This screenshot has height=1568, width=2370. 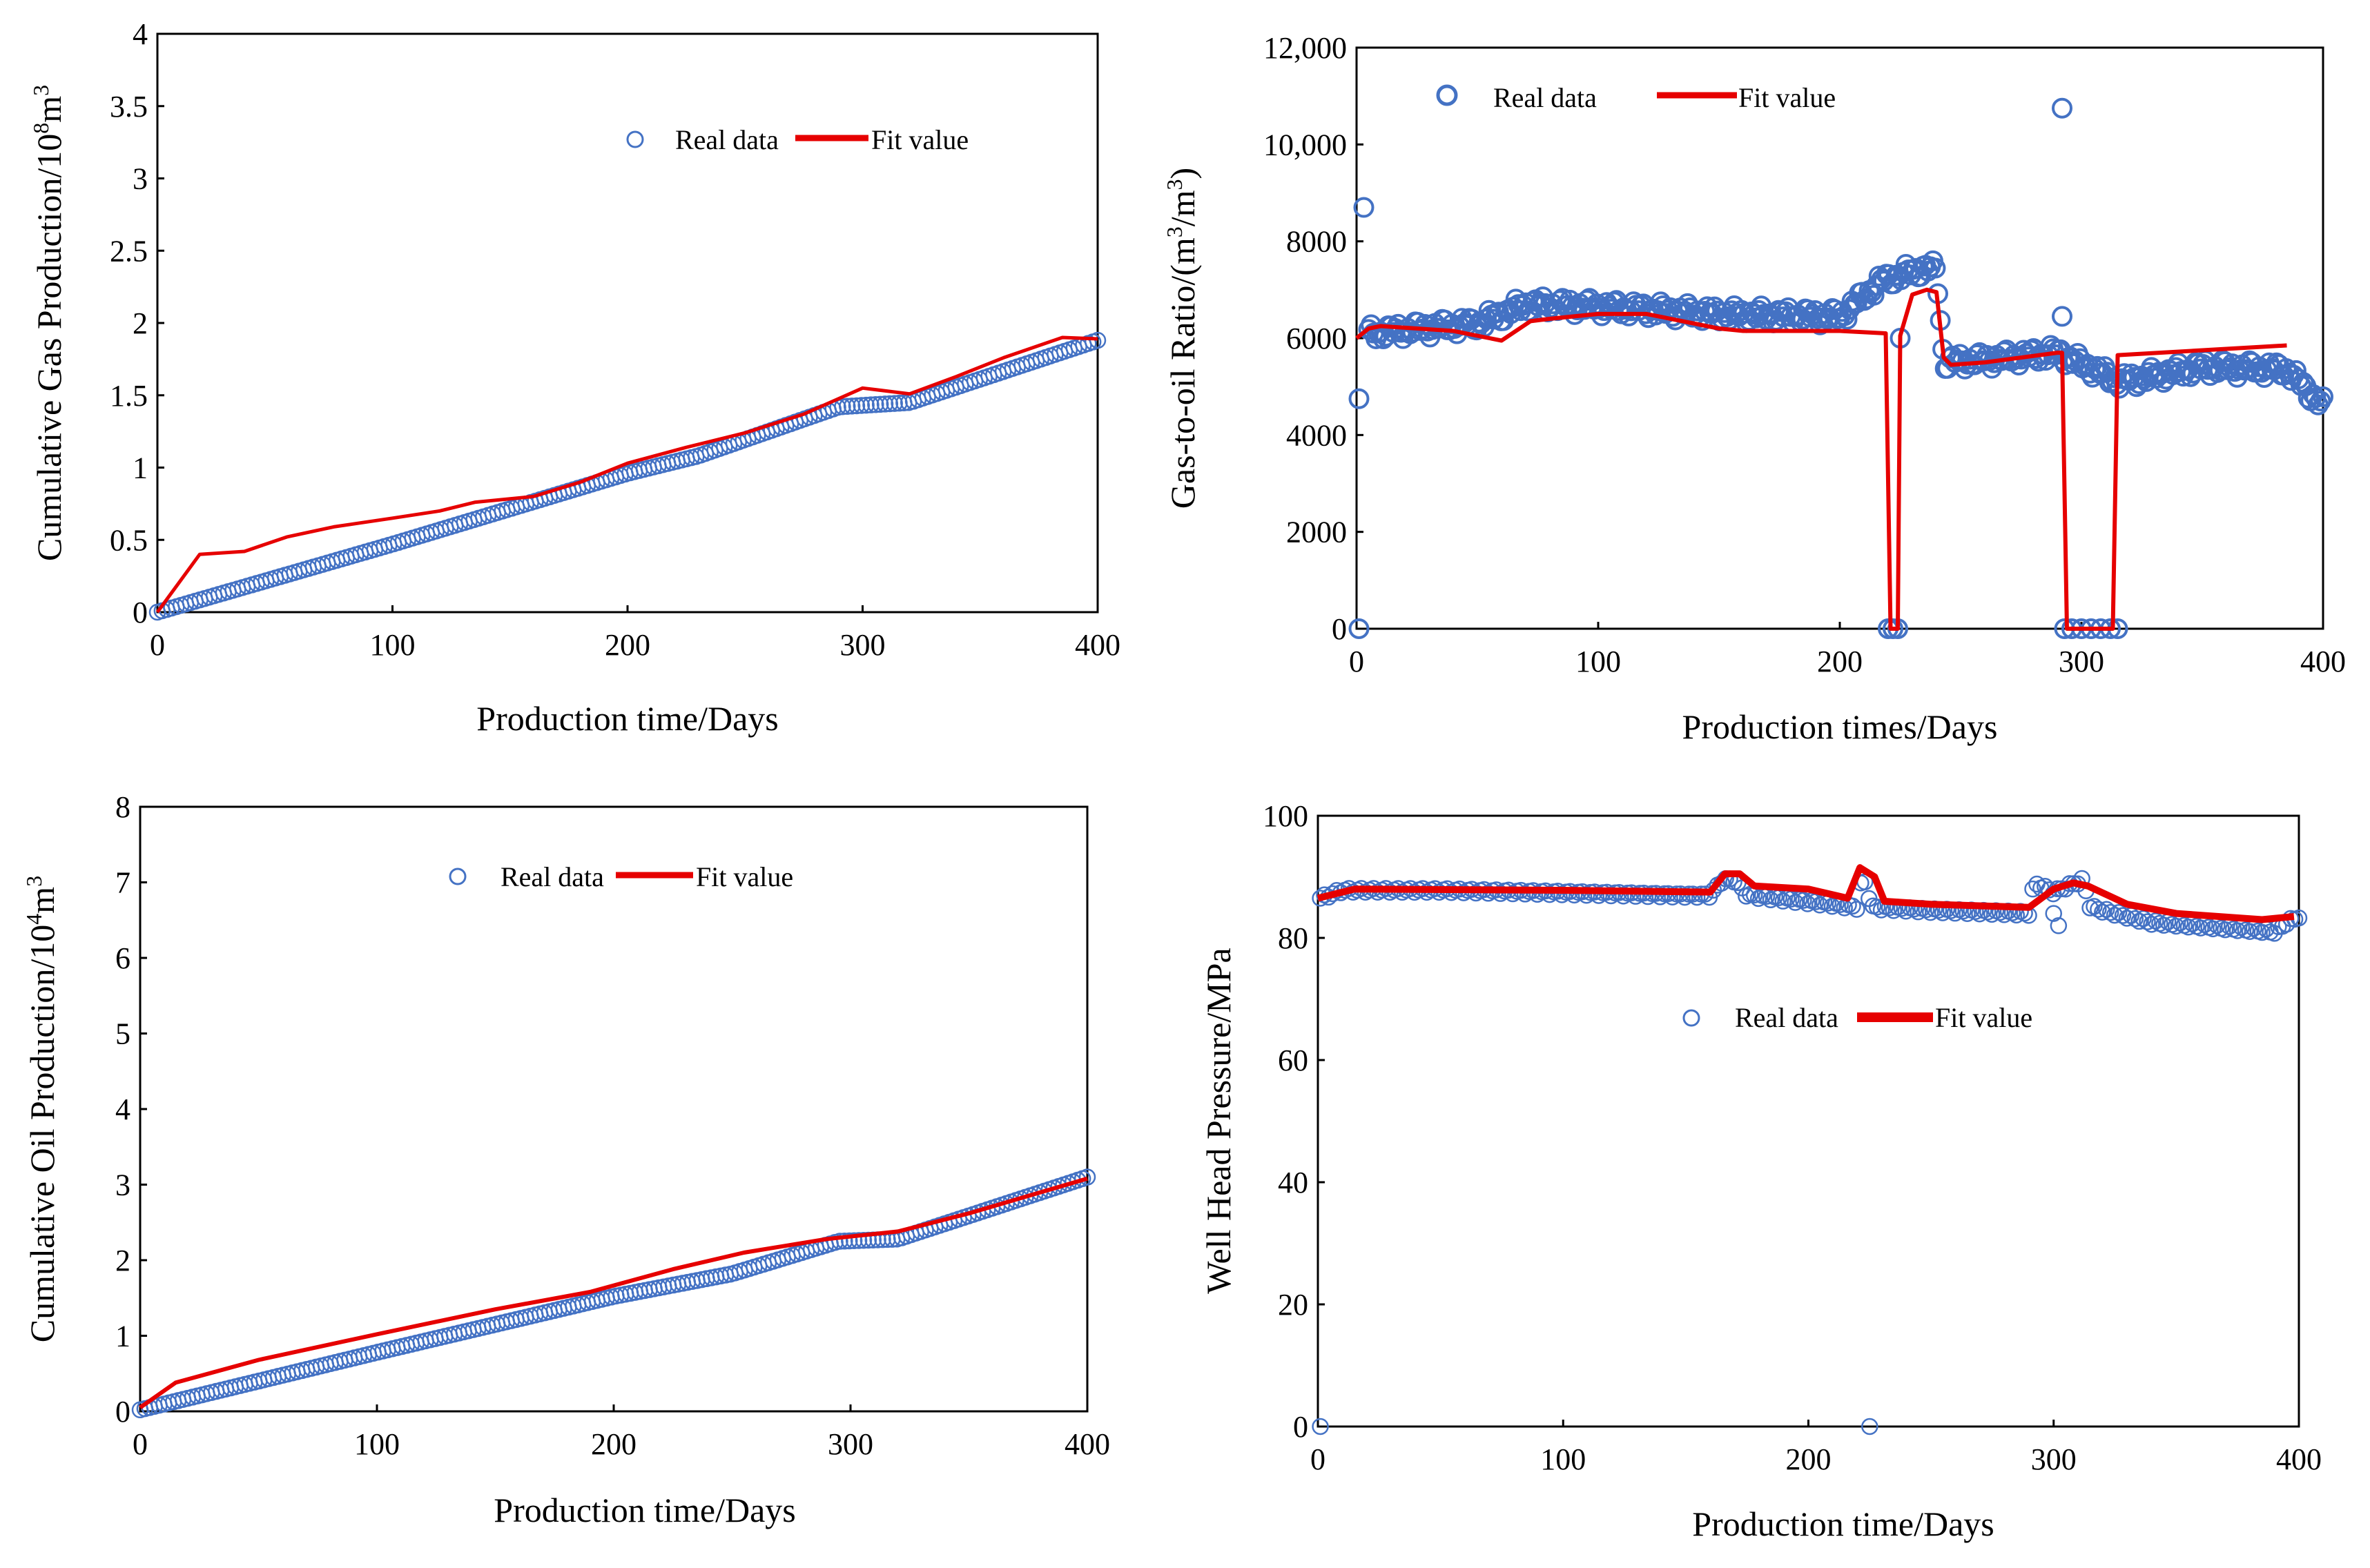 I want to click on y-tick-label: 8000, so click(x=1317, y=242).